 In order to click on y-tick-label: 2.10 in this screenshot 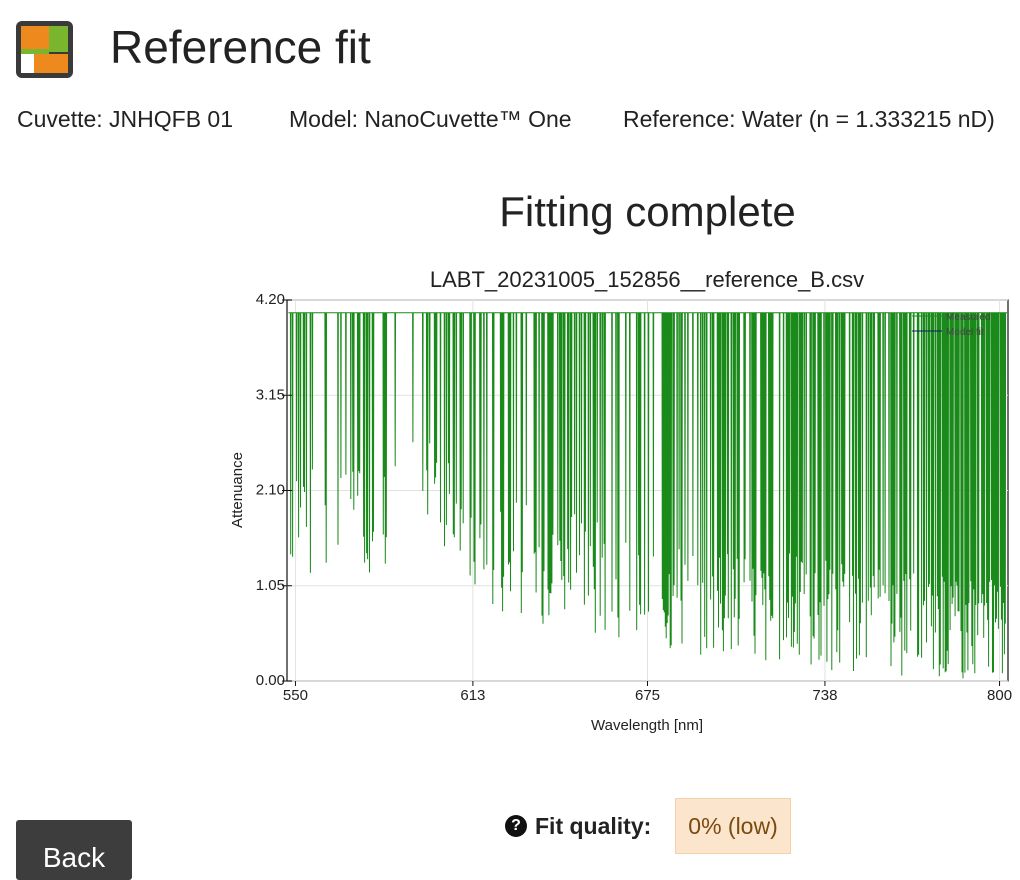, I will do `click(270, 490)`.